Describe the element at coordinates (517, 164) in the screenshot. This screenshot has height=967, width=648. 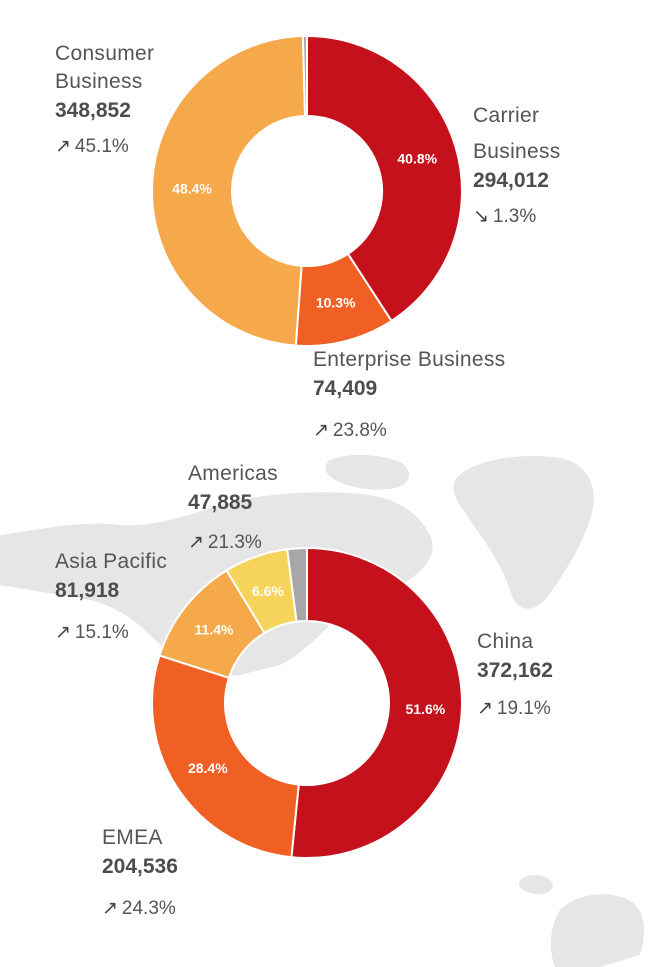
I see `carrier-business-label: Carrier Business 294,012 ↘ 1.3%` at that location.